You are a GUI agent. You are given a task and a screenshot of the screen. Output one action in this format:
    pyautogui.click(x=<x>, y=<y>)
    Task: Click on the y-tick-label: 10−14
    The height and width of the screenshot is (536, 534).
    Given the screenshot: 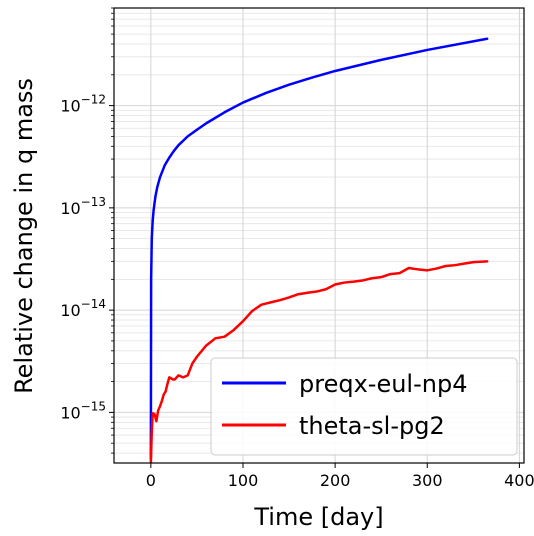 What is the action you would take?
    pyautogui.click(x=83, y=308)
    